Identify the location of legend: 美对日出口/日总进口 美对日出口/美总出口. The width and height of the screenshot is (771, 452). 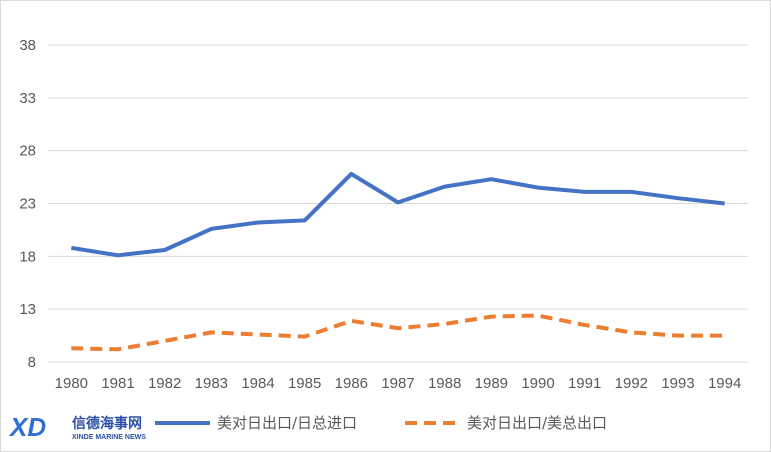
(381, 423).